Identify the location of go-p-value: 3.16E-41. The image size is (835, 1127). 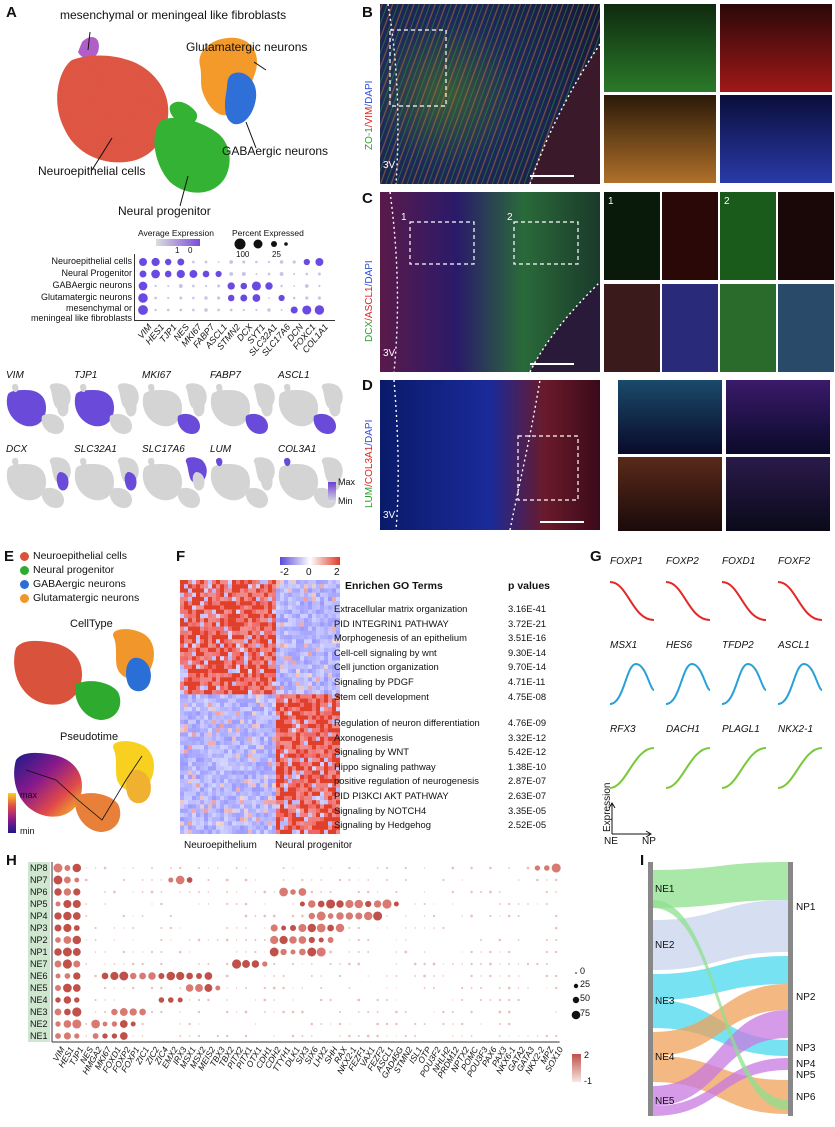
(527, 608).